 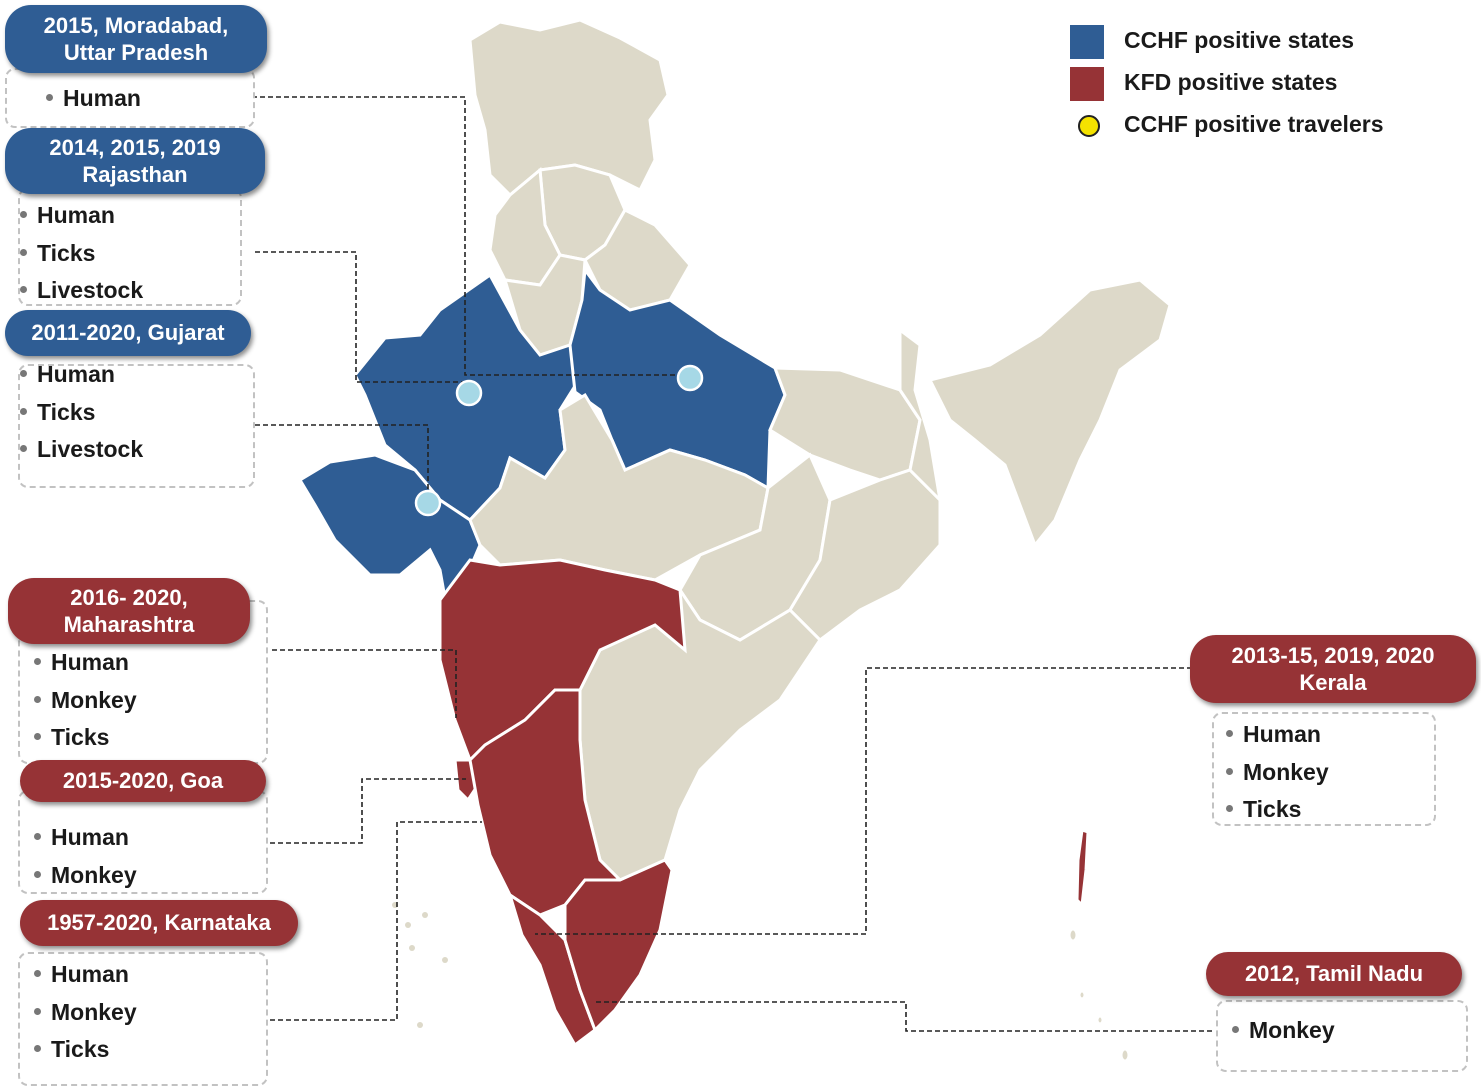 I want to click on card-title-pill: 1957-2020, Karnataka, so click(x=159, y=923).